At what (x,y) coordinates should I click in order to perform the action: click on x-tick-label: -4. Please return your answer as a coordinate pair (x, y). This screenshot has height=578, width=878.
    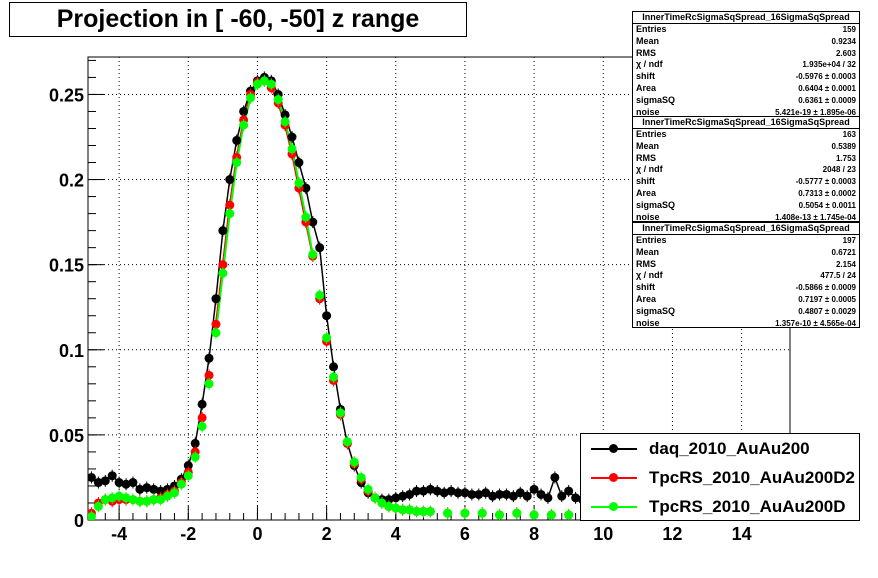
    Looking at the image, I should click on (119, 534).